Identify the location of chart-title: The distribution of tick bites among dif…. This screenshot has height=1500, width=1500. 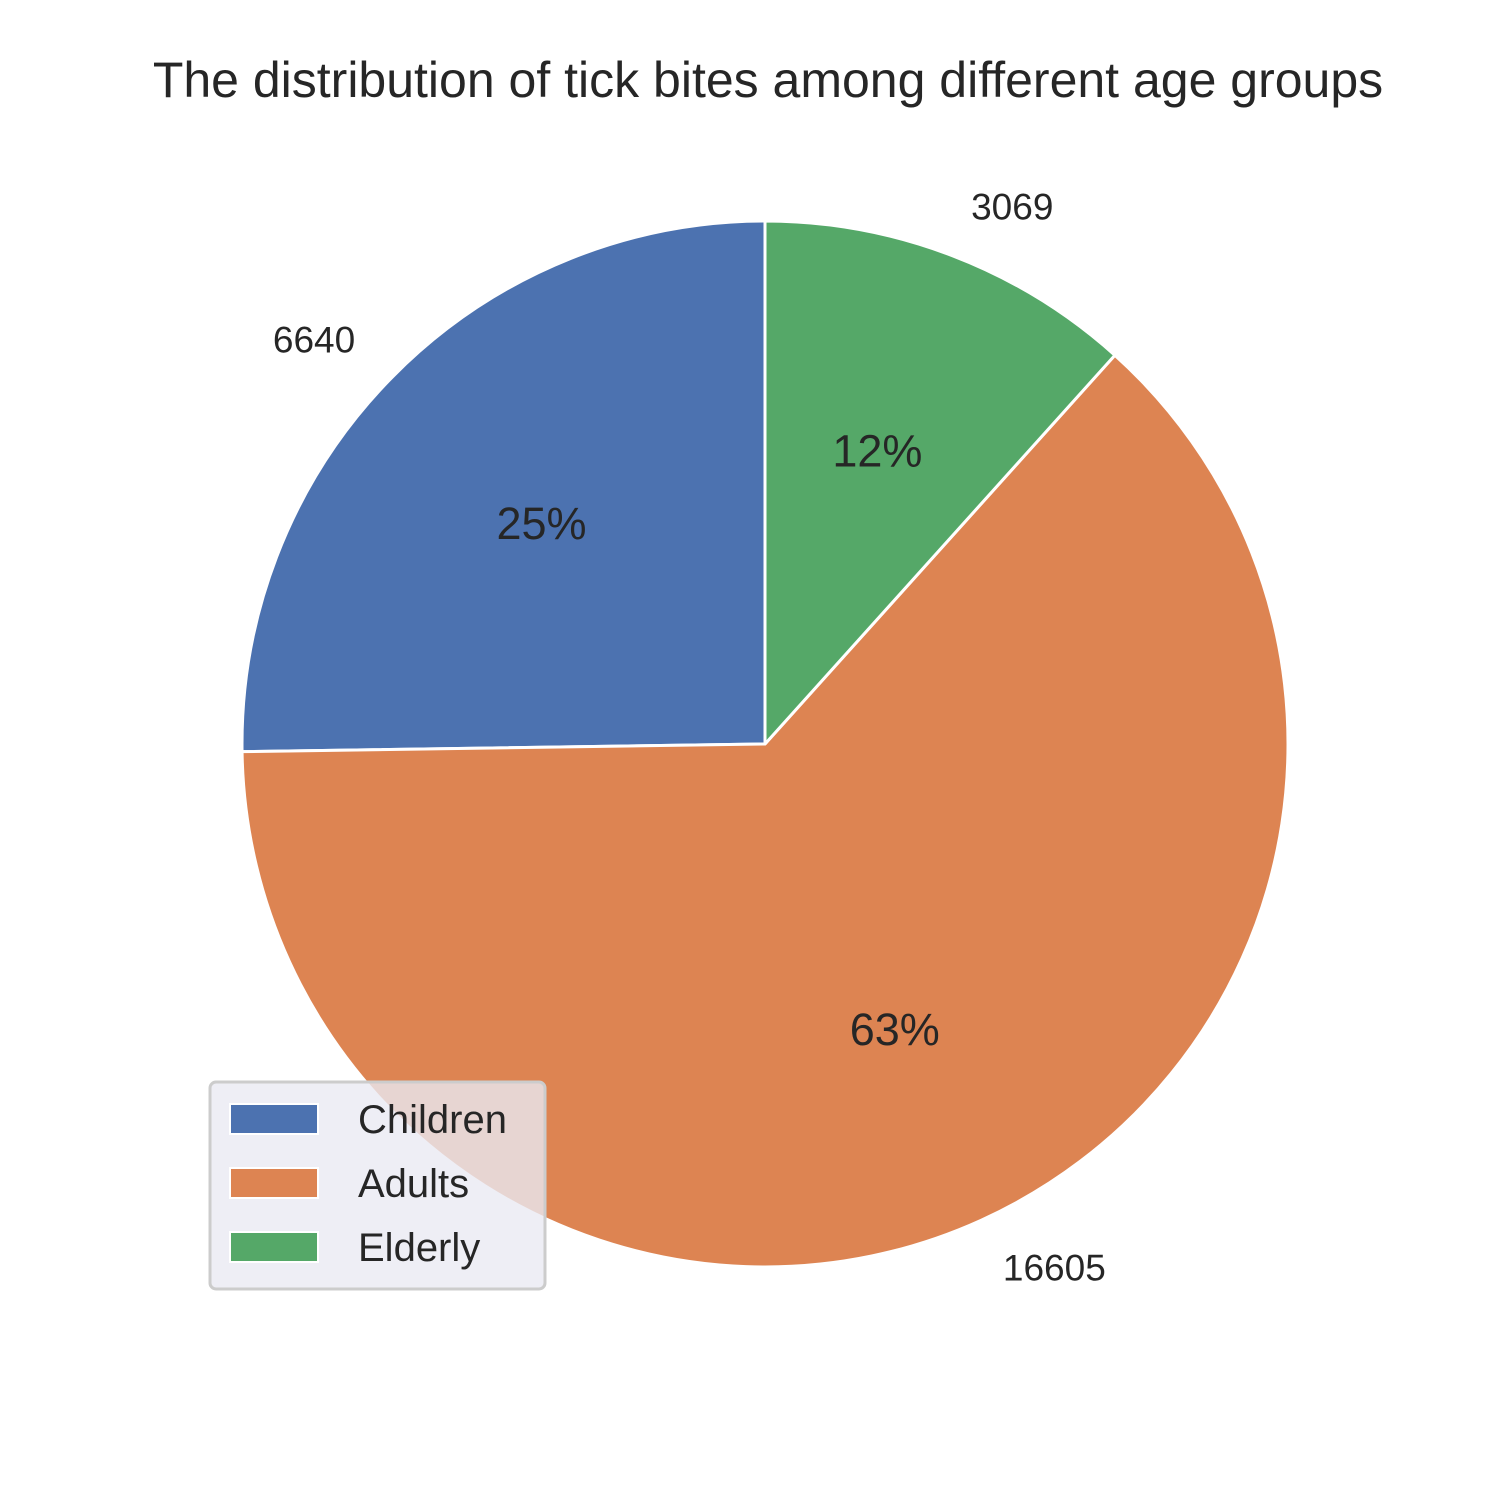
(768, 80).